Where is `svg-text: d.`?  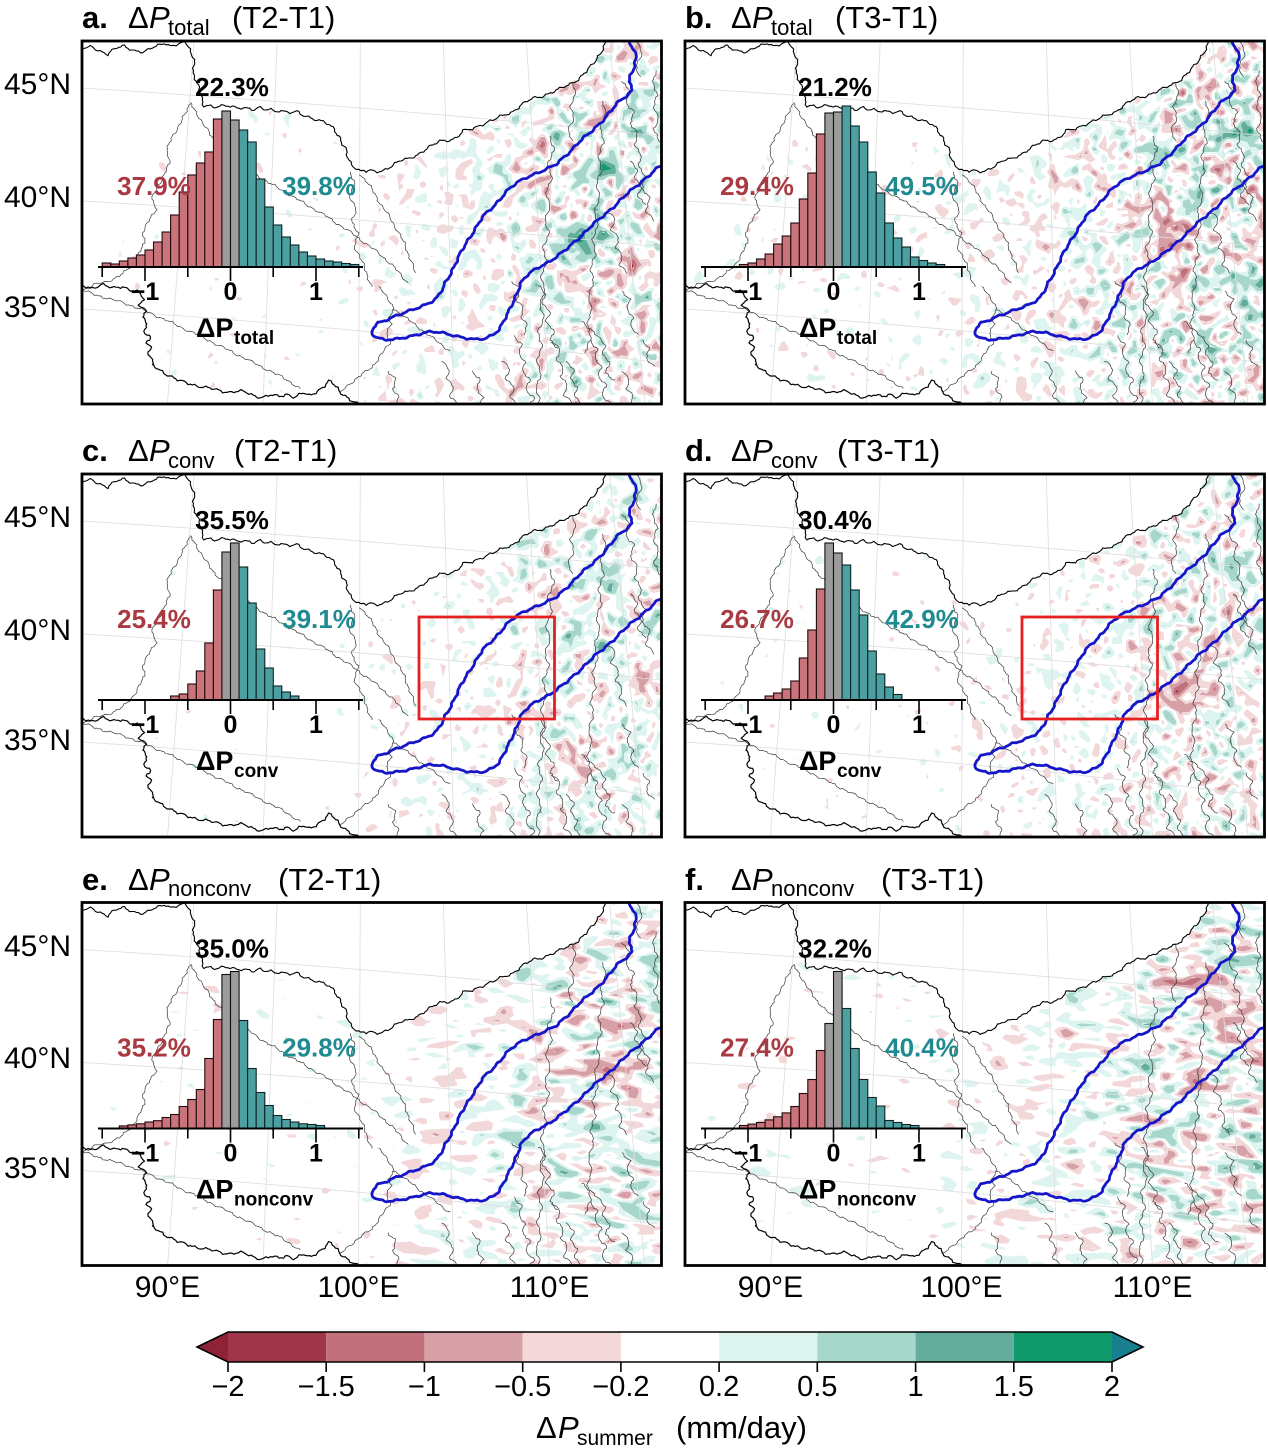 svg-text: d. is located at coordinates (699, 450).